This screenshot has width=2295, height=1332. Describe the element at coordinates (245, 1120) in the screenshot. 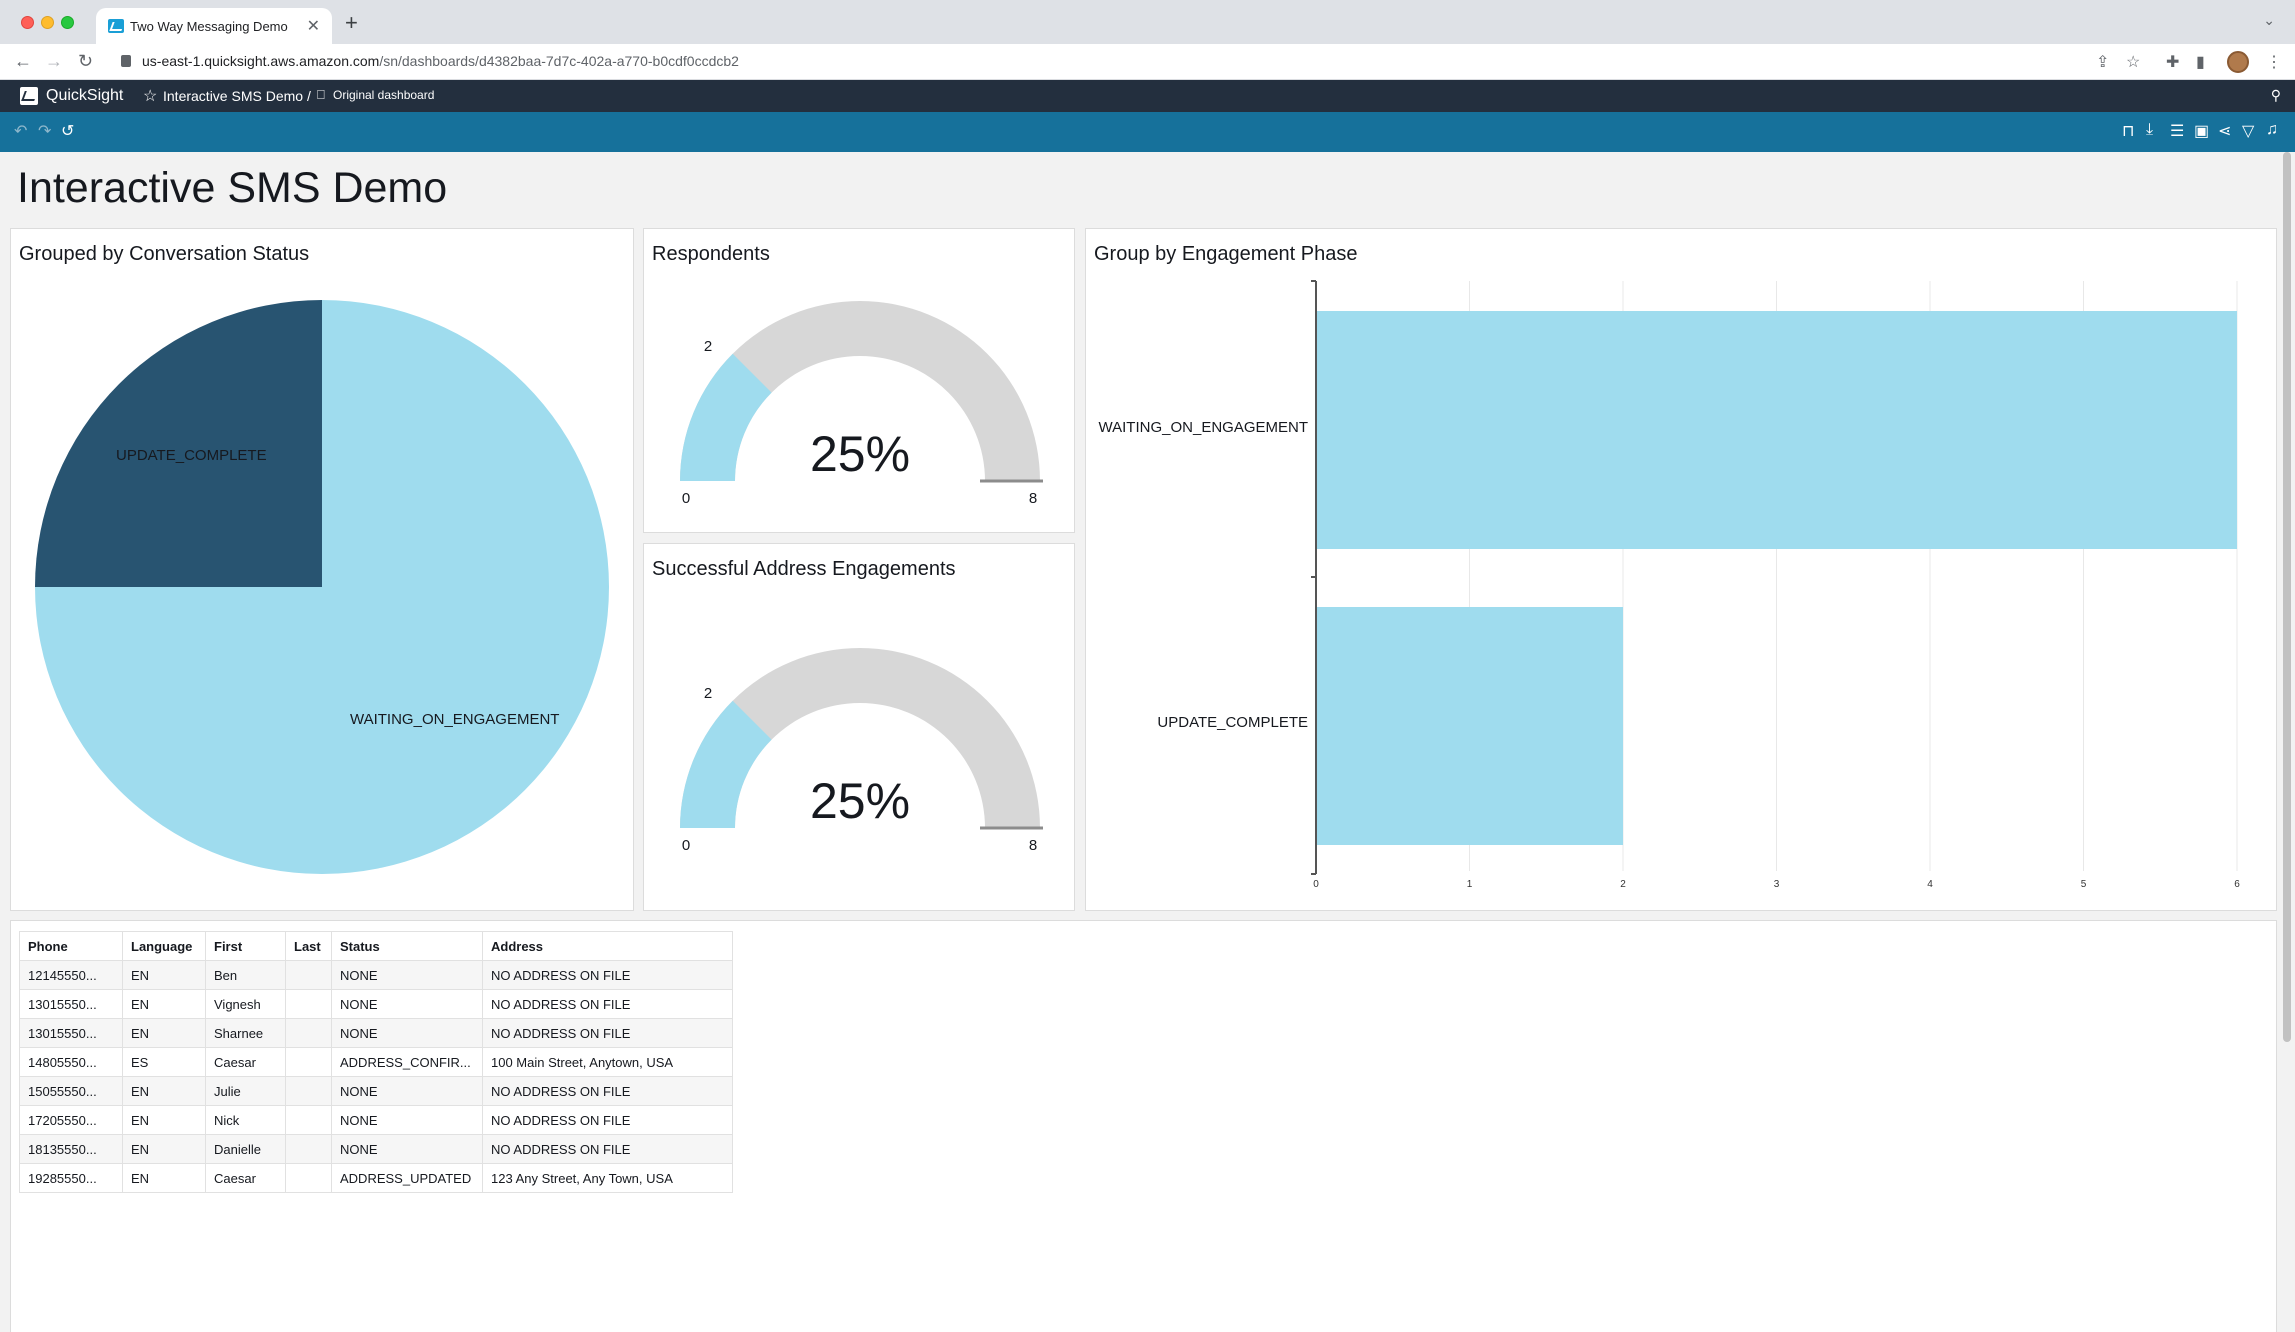

I see `cell-first: Nick` at that location.